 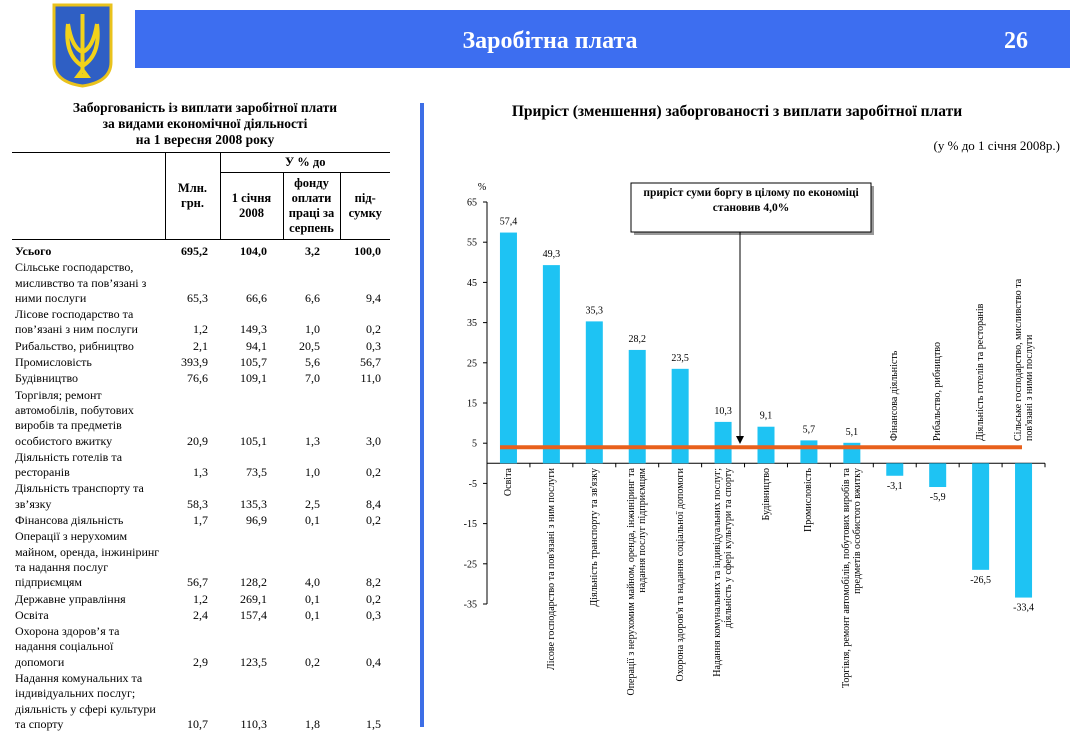 What do you see at coordinates (253, 362) in the screenshot?
I see `table-cell: 105,7` at bounding box center [253, 362].